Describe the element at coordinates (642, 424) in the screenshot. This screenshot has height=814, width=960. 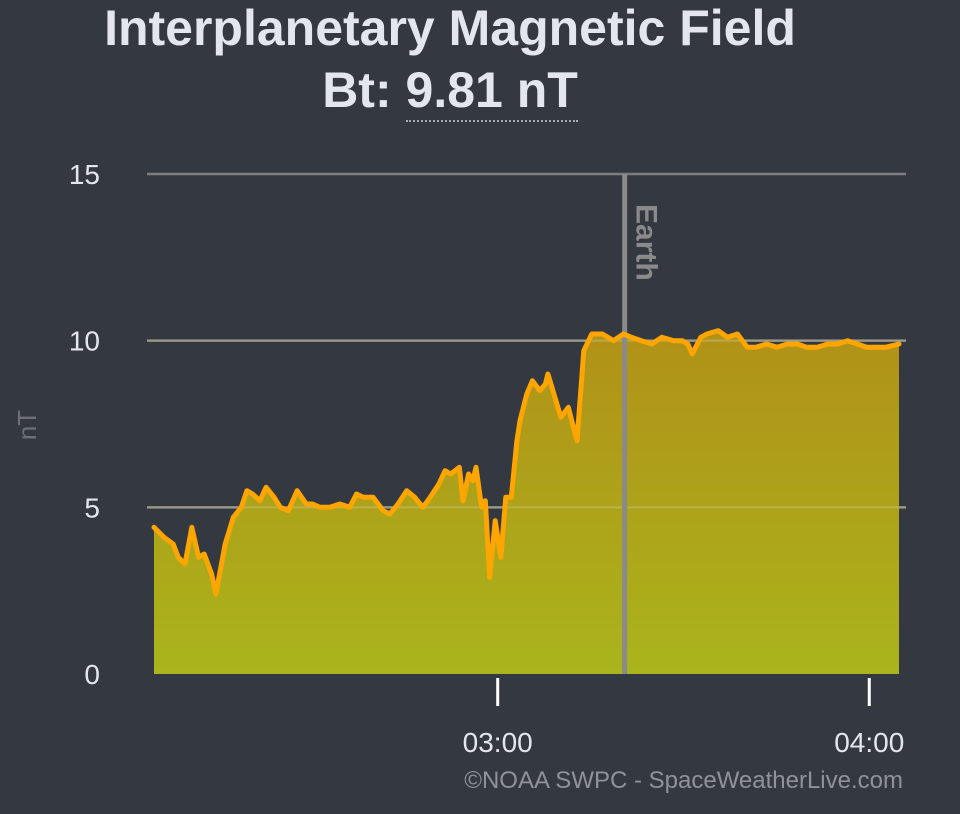
I see `earth-marker: Earth` at that location.